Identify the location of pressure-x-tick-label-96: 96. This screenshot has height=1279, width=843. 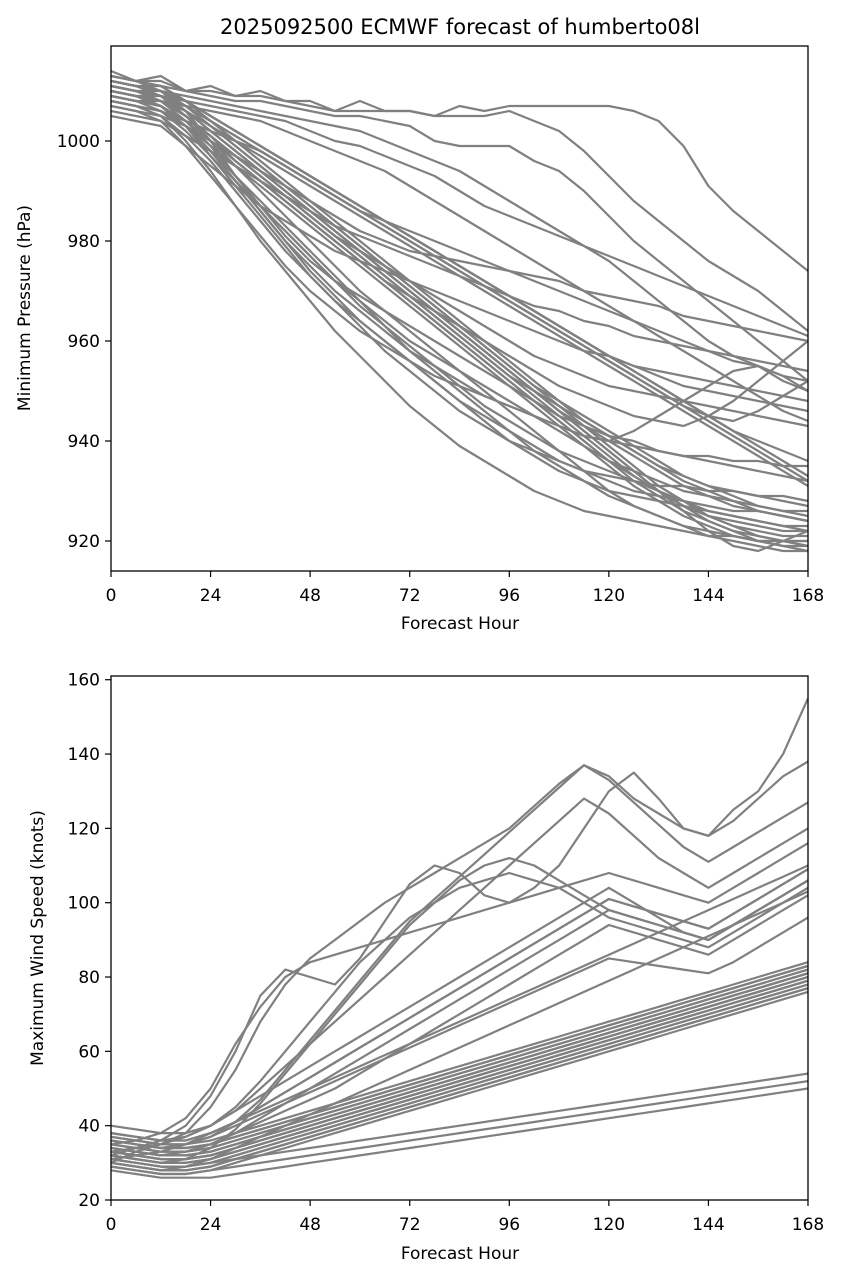
(509, 596).